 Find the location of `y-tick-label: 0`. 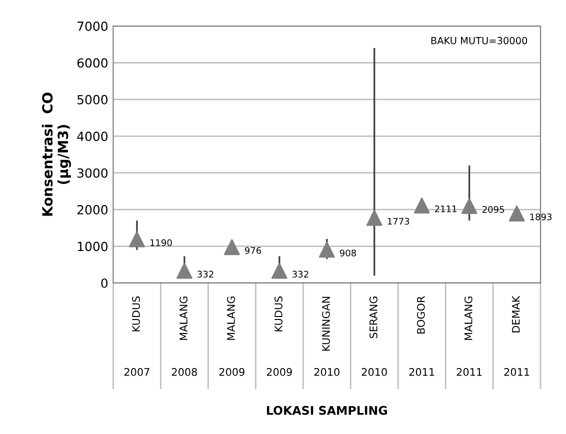

y-tick-label: 0 is located at coordinates (104, 283).